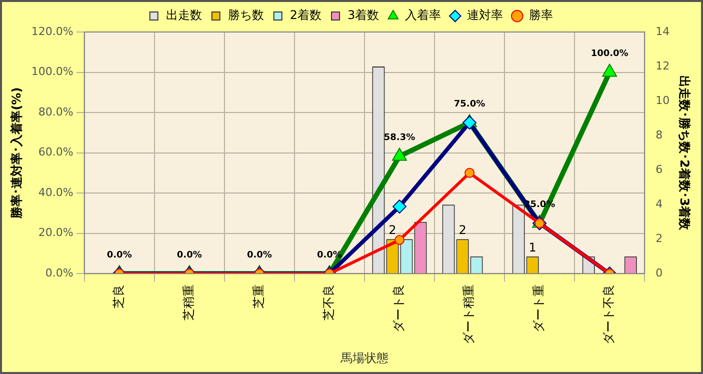 The height and width of the screenshot is (374, 703). What do you see at coordinates (364, 15) in the screenshot?
I see `legend-label: 3着数` at bounding box center [364, 15].